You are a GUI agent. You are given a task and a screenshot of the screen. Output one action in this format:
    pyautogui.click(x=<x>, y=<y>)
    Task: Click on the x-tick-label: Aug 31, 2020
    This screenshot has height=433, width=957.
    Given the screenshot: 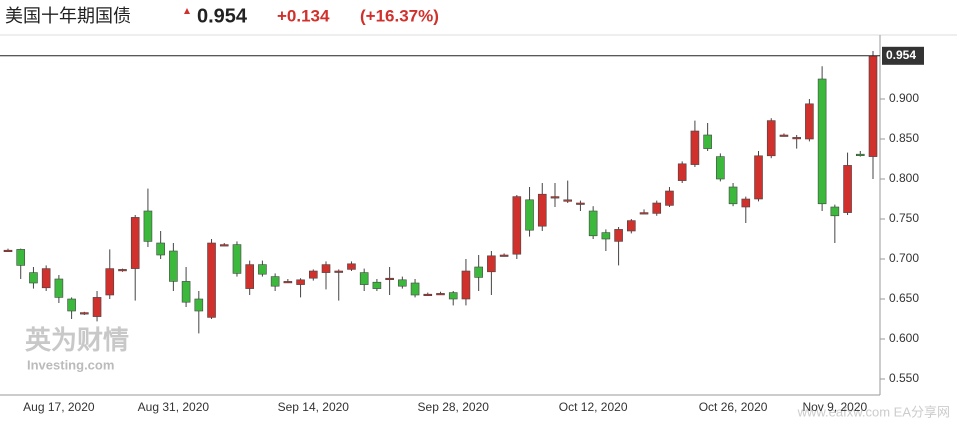 What is the action you would take?
    pyautogui.click(x=174, y=407)
    